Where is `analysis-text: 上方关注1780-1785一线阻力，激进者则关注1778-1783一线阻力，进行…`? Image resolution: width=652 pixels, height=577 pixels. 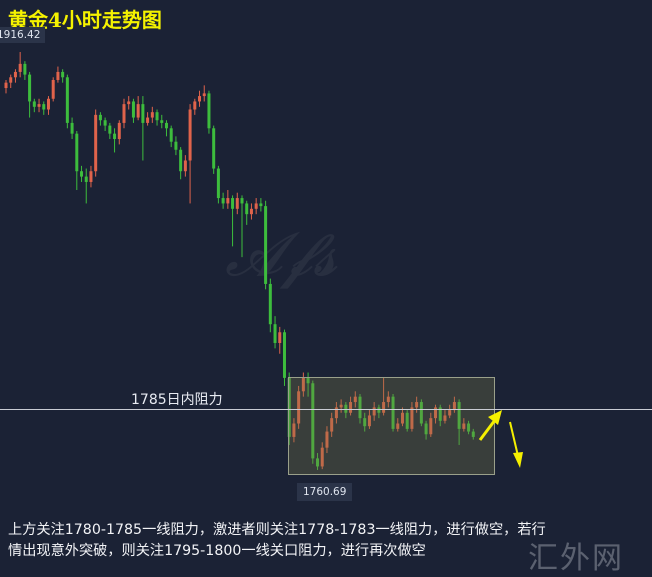 analysis-text: 上方关注1780-1785一线阻力，激进者则关注1778-1783一线阻力，进行… is located at coordinates (328, 541).